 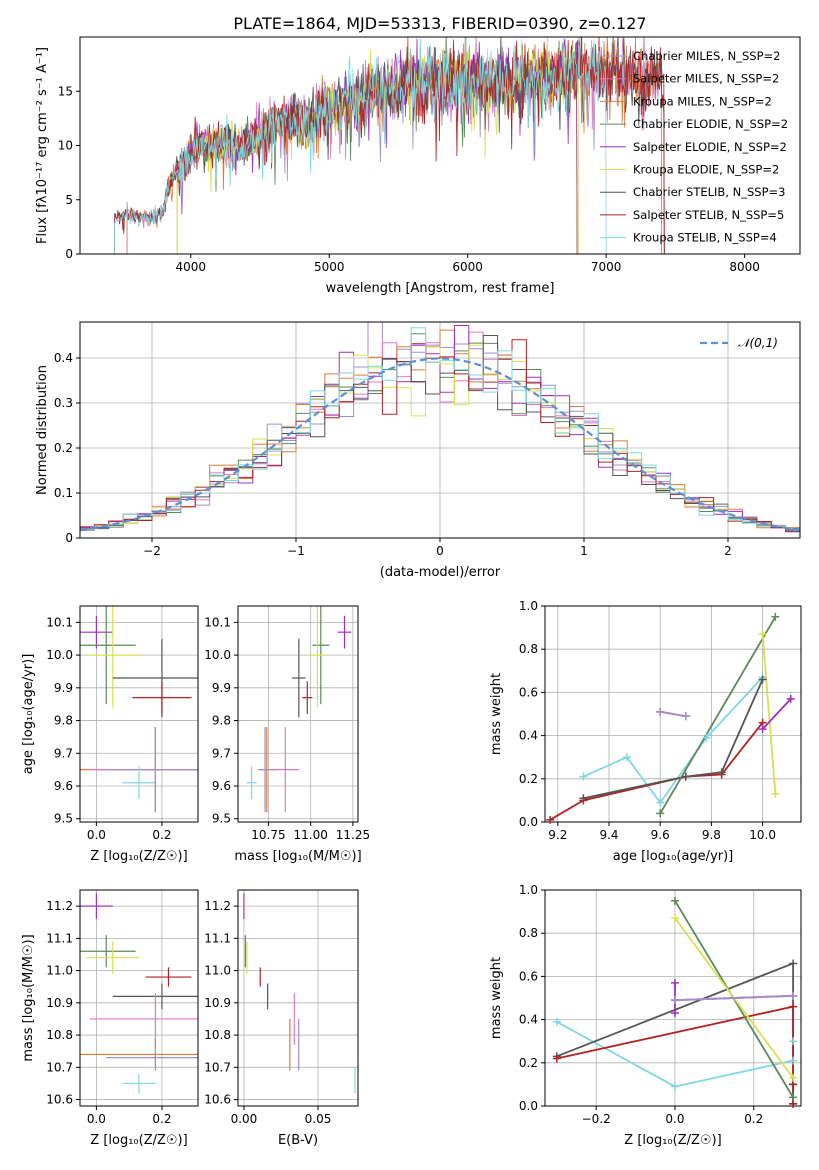 I want to click on y-tick-label: 11.1, so click(x=59, y=938).